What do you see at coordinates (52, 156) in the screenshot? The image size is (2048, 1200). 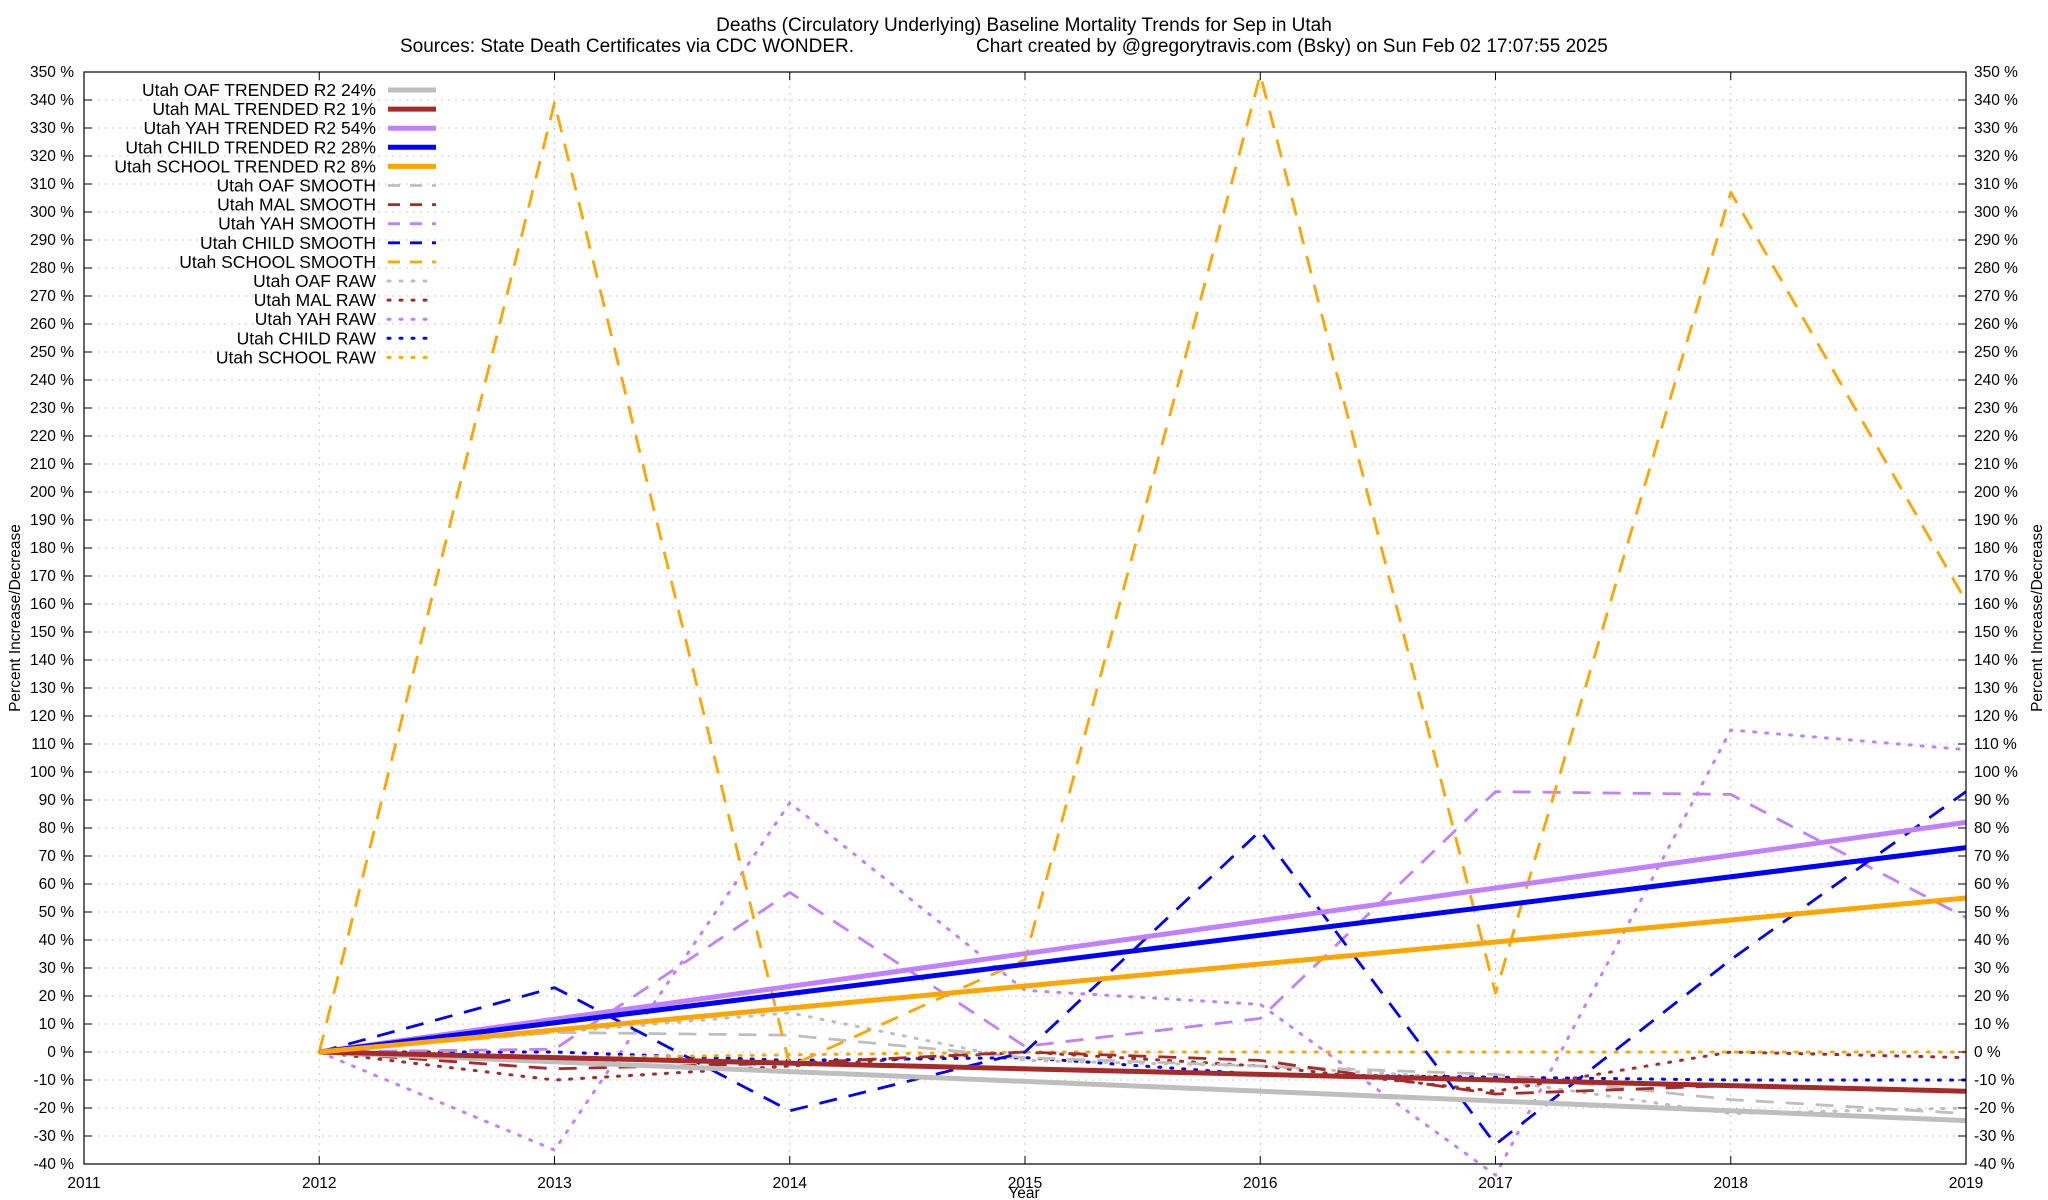 I see `y-tick-label-left: 320 %` at bounding box center [52, 156].